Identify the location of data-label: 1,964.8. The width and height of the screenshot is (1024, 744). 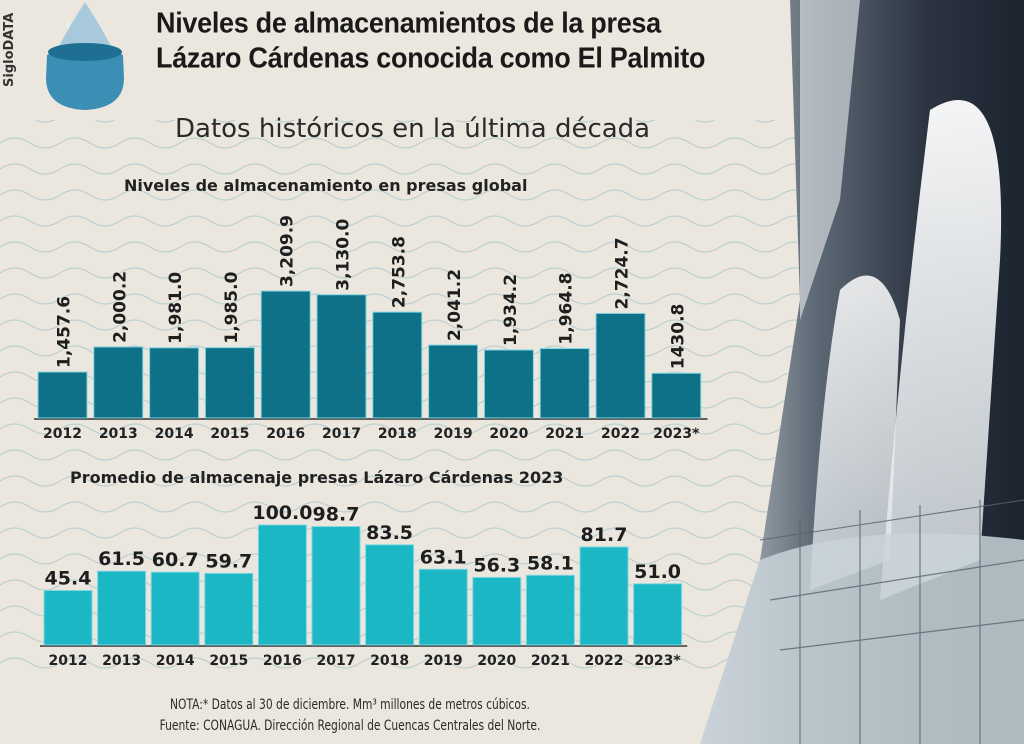
(567, 309).